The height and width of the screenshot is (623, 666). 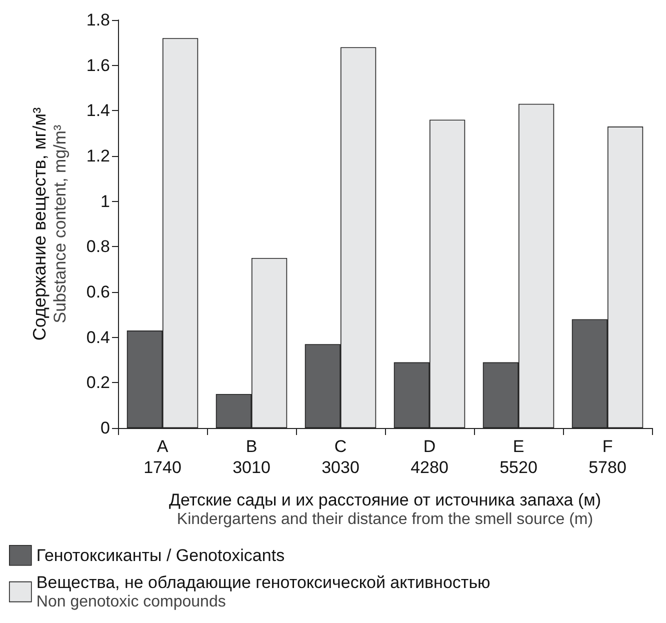 What do you see at coordinates (160, 555) in the screenshot?
I see `legend-label: Генотоксиканты / Genotoxicants` at bounding box center [160, 555].